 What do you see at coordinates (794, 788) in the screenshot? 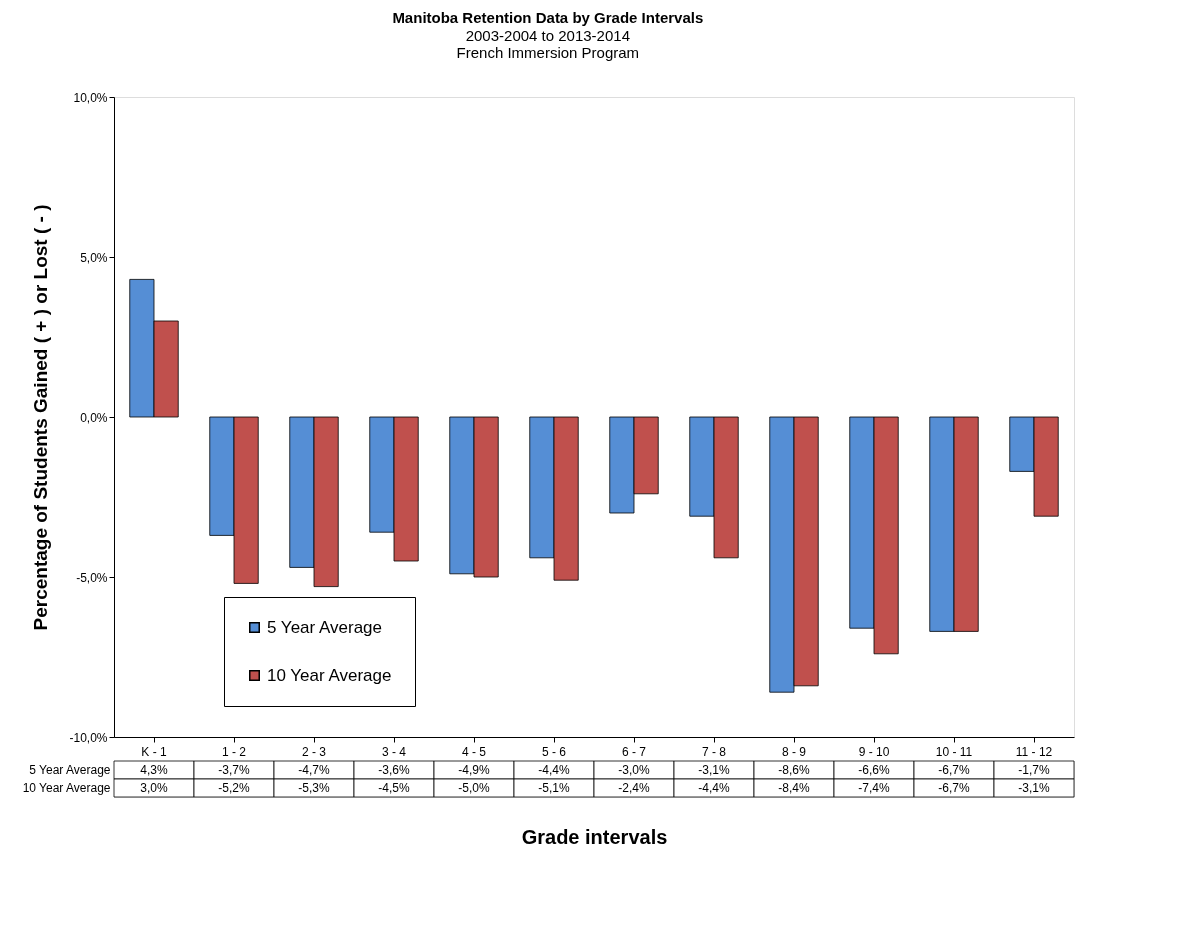
I see `data-label: -8,4%` at bounding box center [794, 788].